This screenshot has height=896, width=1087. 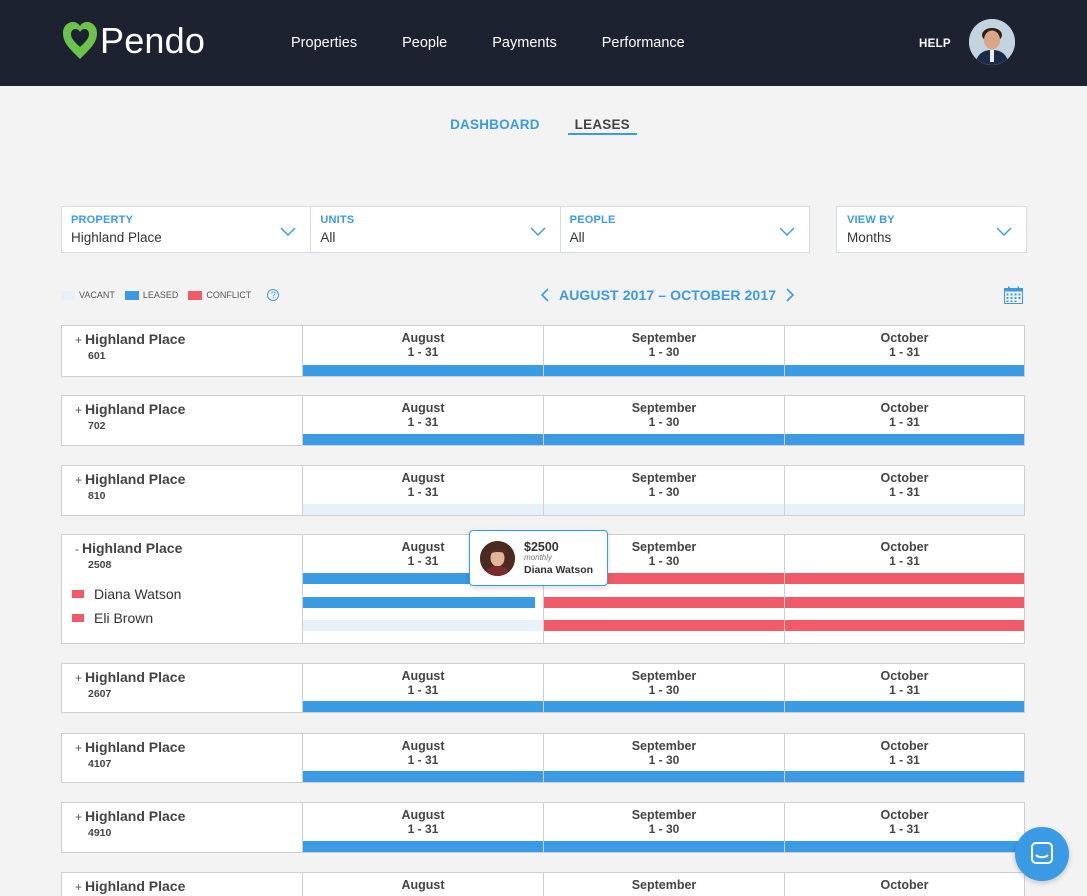 I want to click on unit-number: 4910, so click(x=100, y=833).